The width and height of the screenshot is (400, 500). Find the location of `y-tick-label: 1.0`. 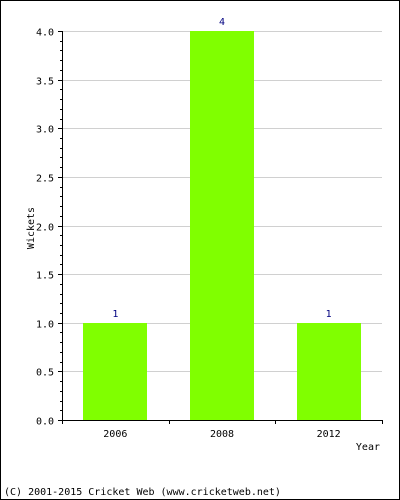

y-tick-label: 1.0 is located at coordinates (45, 325).